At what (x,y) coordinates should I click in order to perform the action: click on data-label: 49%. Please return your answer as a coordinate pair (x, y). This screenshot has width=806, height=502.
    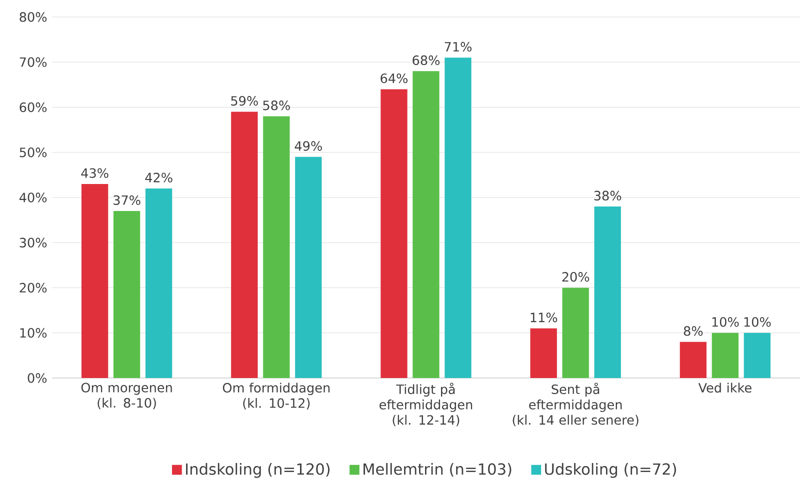
    Looking at the image, I should click on (308, 146).